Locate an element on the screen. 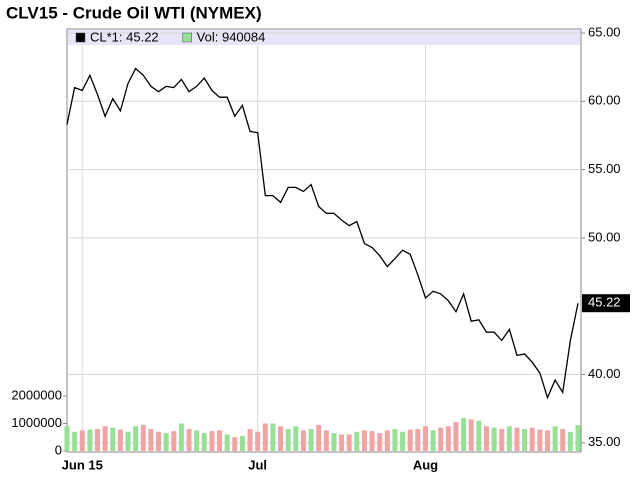  last-value-label: 45.22 is located at coordinates (604, 302).